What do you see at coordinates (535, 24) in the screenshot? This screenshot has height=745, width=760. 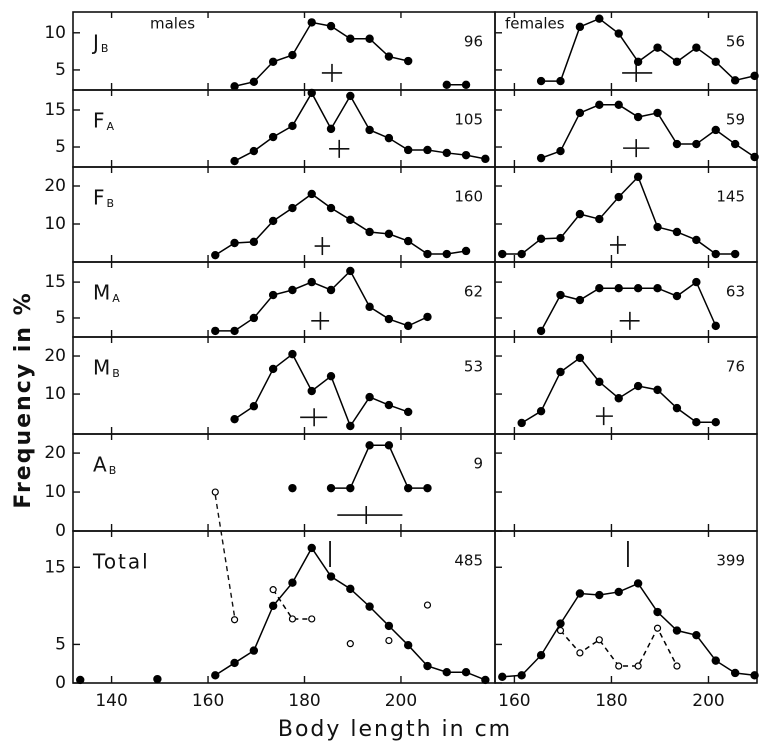 I see `column-title: females` at bounding box center [535, 24].